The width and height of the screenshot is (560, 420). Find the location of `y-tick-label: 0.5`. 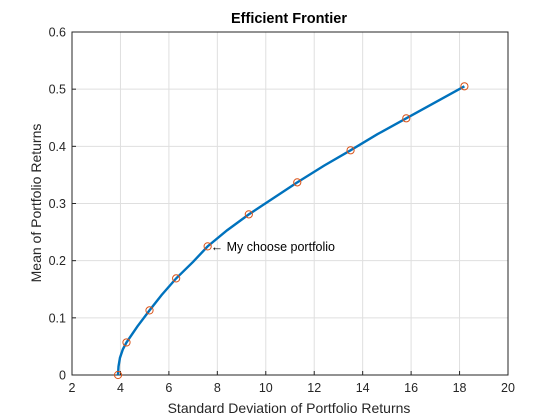

y-tick-label: 0.5 is located at coordinates (57, 90).